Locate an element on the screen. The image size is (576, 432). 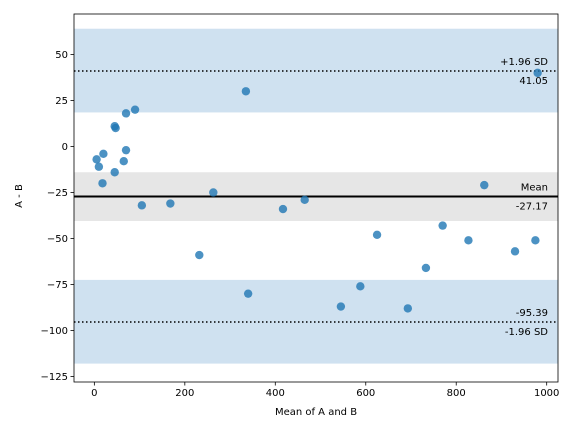
x-tick-label: 1000 is located at coordinates (546, 393).